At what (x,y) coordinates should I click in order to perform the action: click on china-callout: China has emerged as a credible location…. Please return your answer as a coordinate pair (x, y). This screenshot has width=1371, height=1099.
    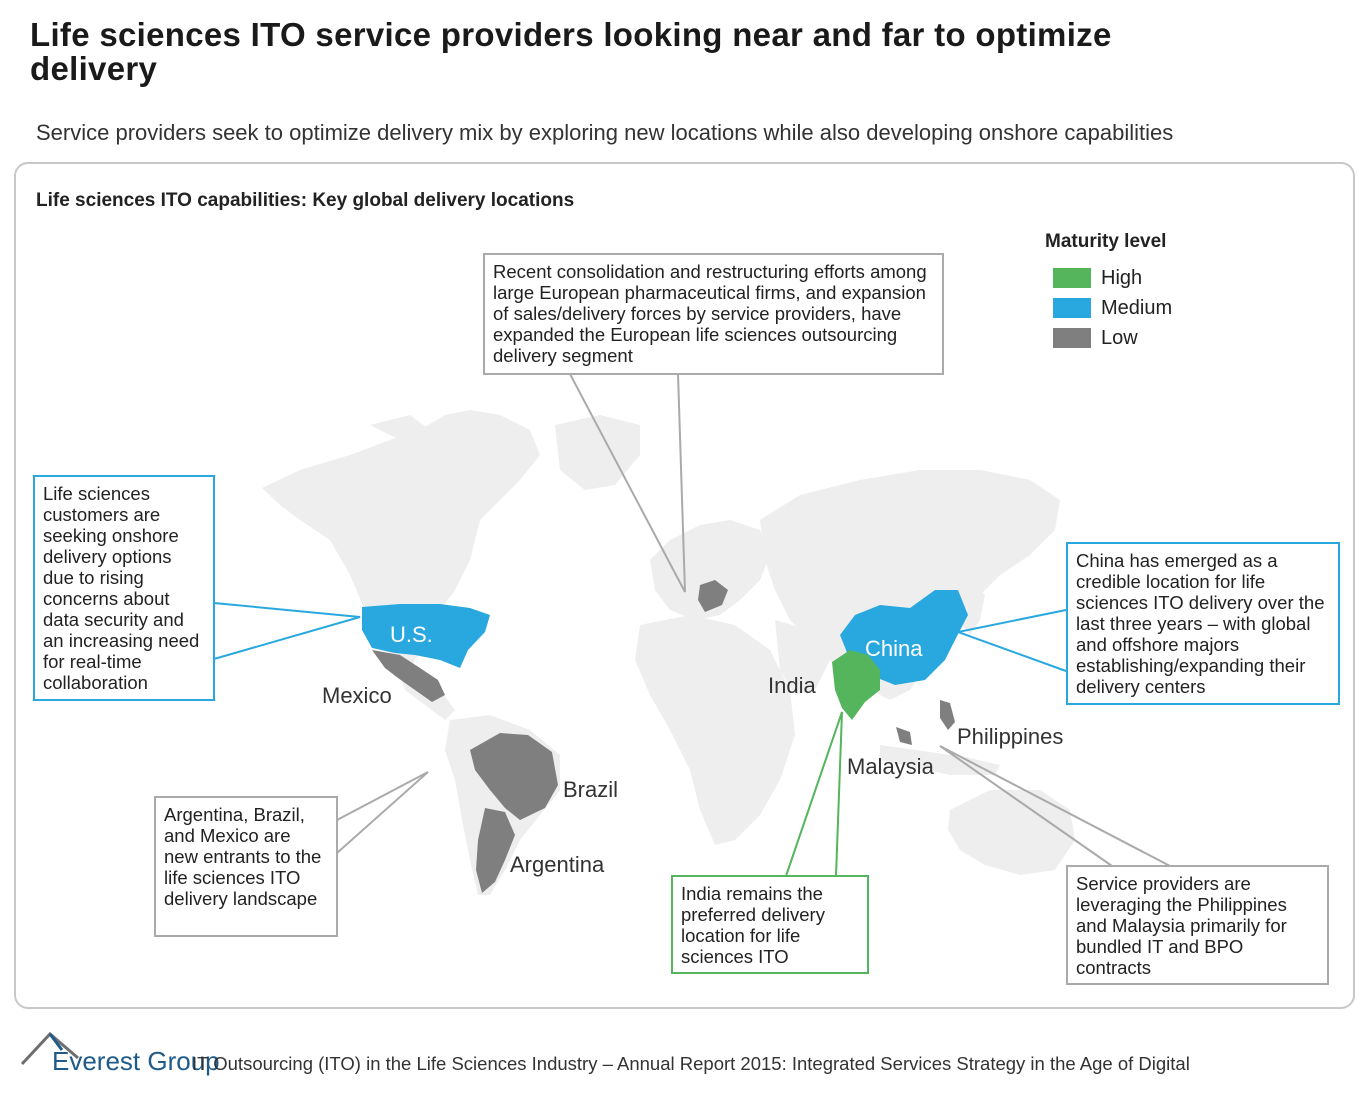
    Looking at the image, I should click on (1203, 623).